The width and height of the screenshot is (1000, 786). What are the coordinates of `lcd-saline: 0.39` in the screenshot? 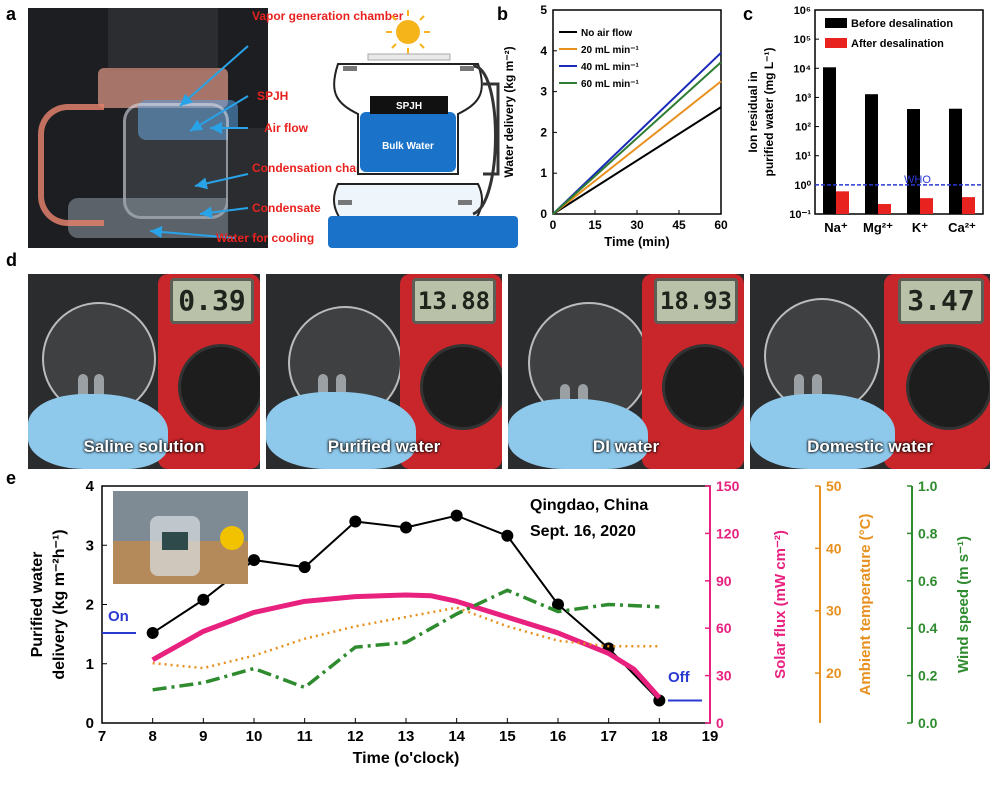 It's located at (212, 301).